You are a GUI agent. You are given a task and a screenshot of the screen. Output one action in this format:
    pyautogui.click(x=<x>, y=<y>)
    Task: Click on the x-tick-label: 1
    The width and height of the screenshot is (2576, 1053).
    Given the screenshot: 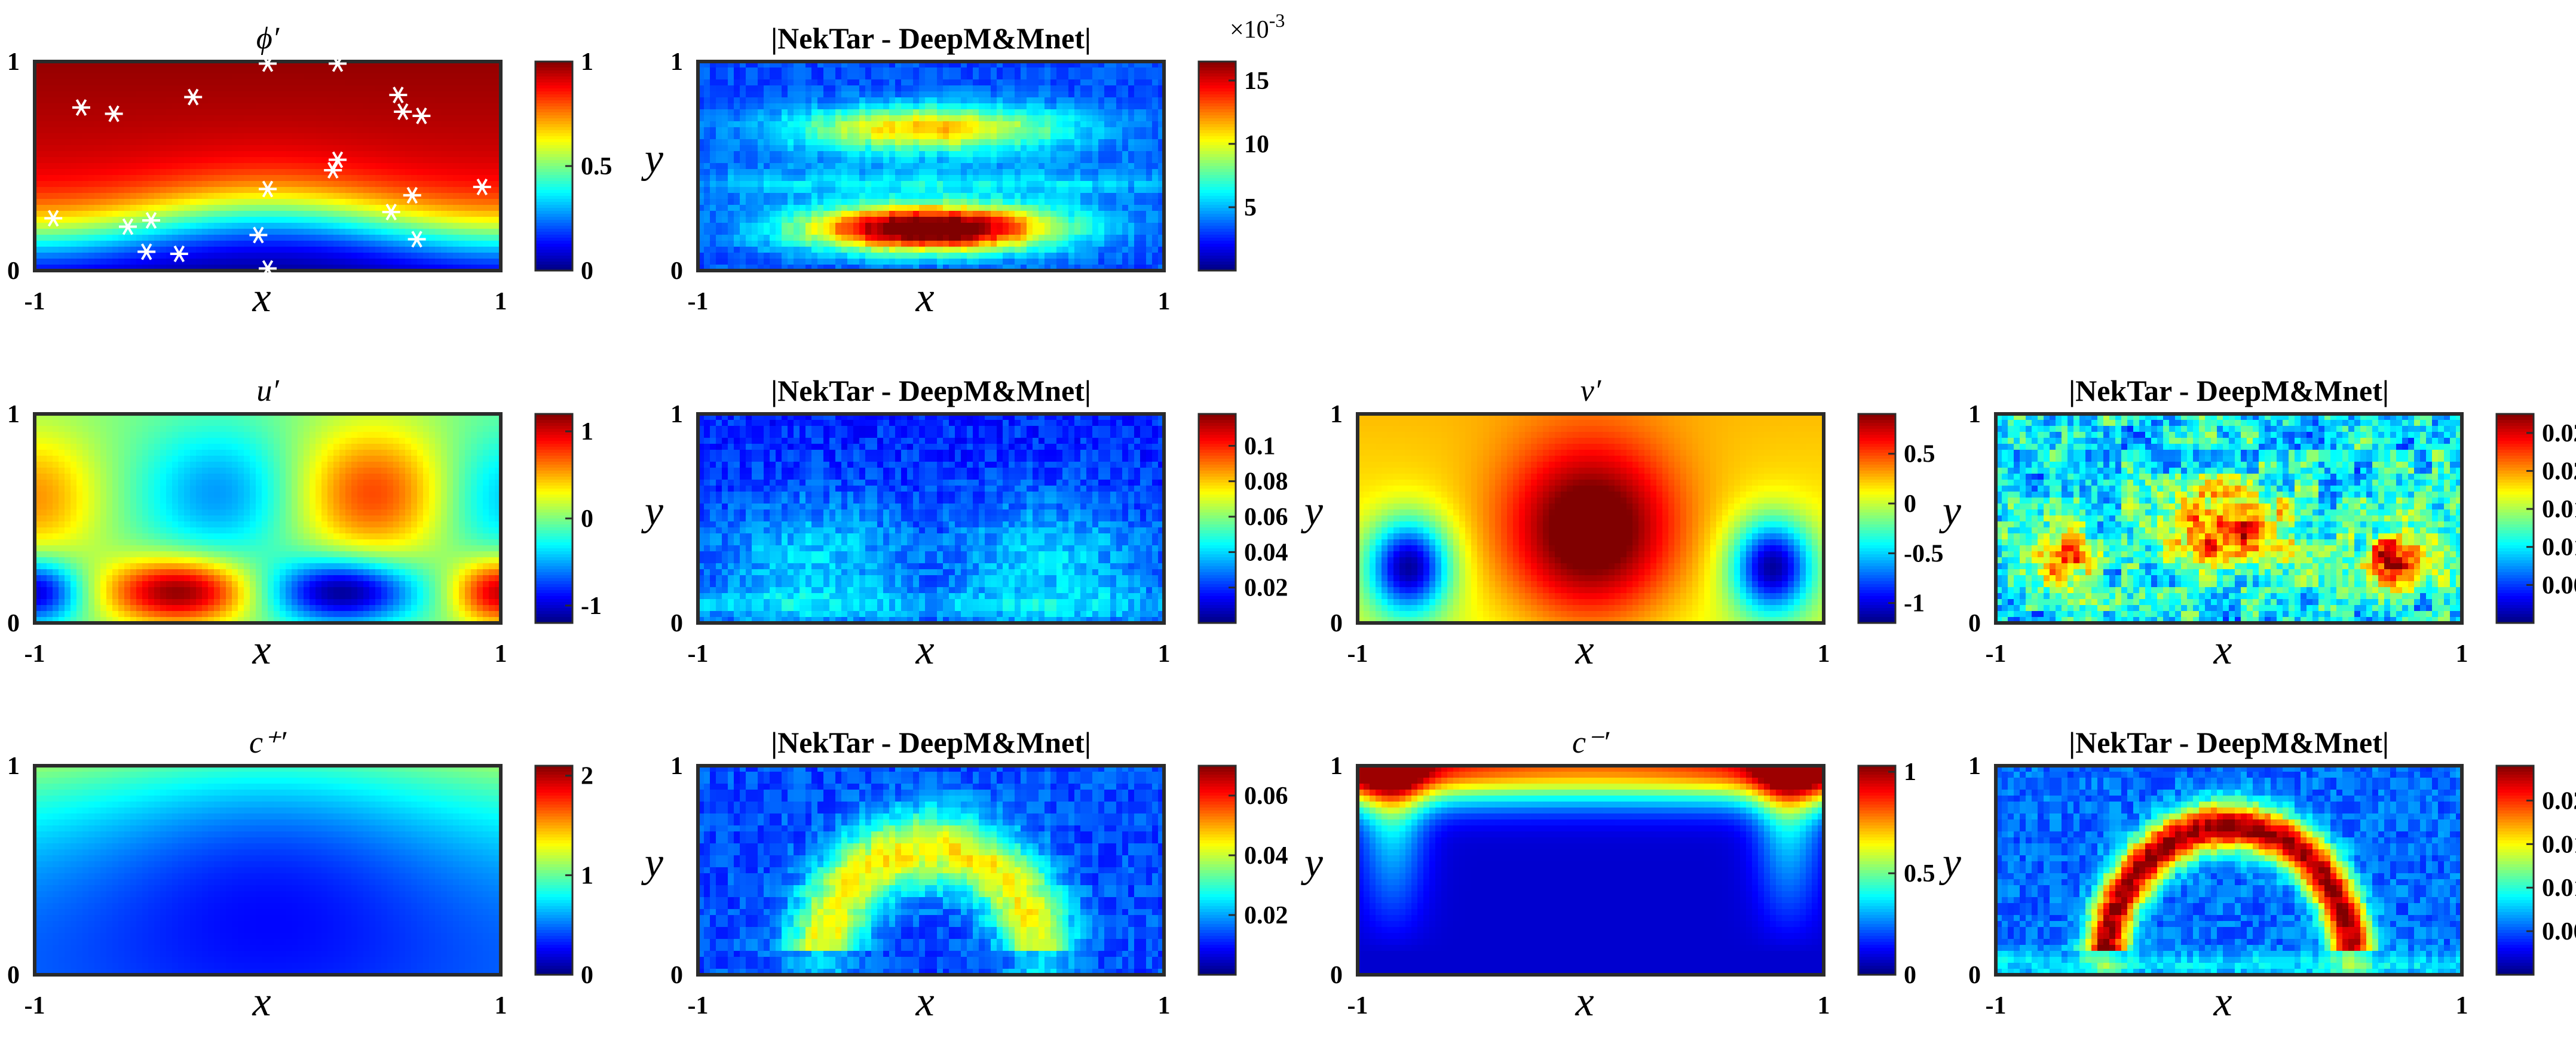 What is the action you would take?
    pyautogui.click(x=501, y=301)
    